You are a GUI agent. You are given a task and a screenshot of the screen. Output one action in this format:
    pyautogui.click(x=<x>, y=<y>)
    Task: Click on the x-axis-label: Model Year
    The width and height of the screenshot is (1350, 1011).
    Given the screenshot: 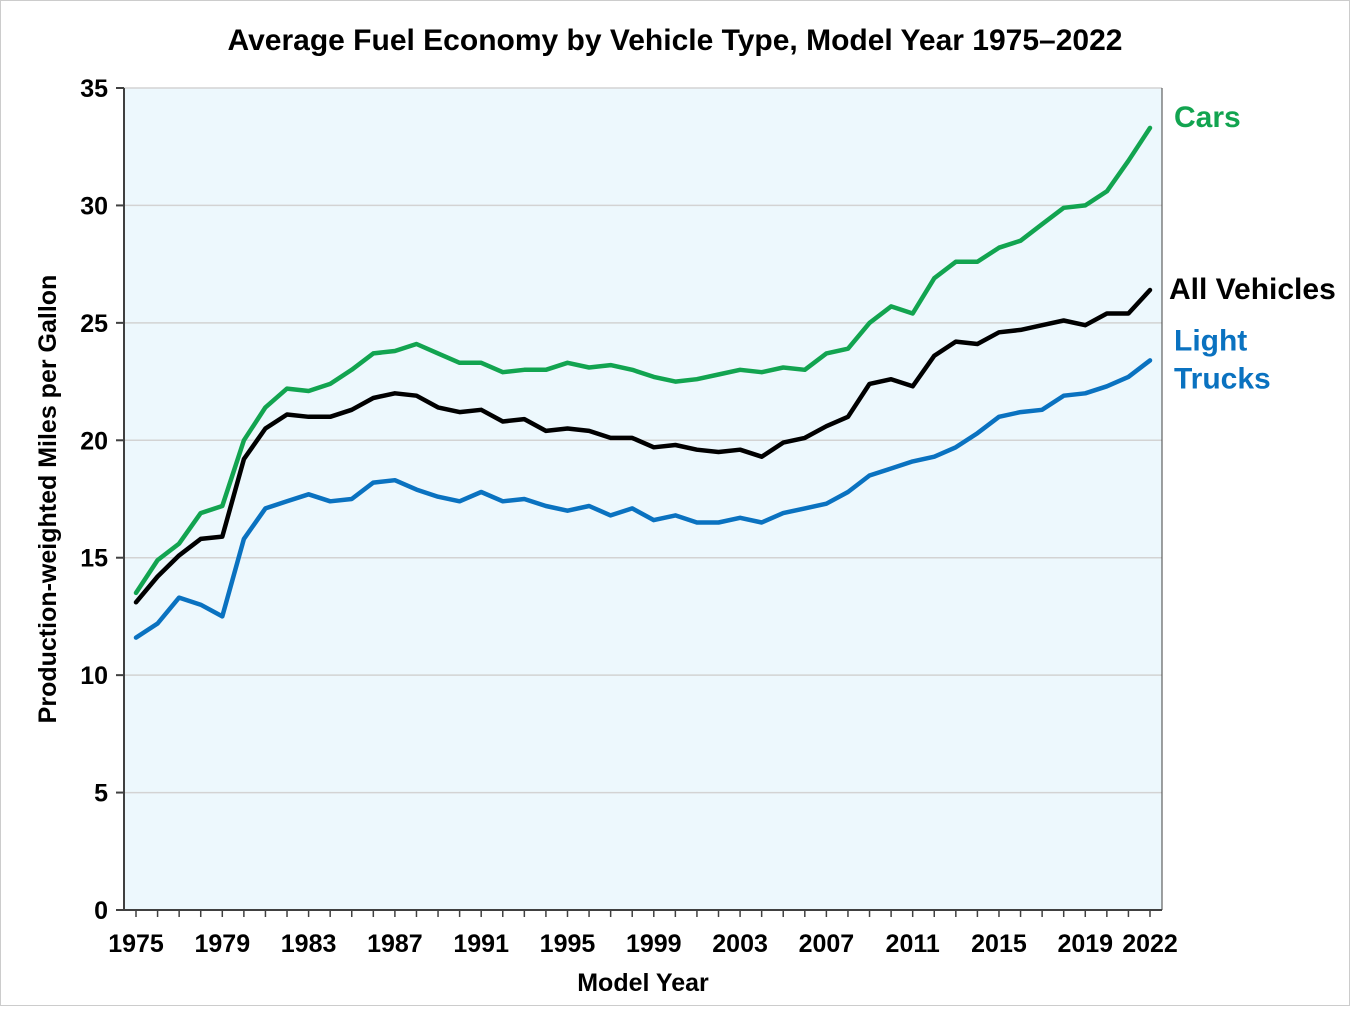 What is the action you would take?
    pyautogui.click(x=643, y=983)
    